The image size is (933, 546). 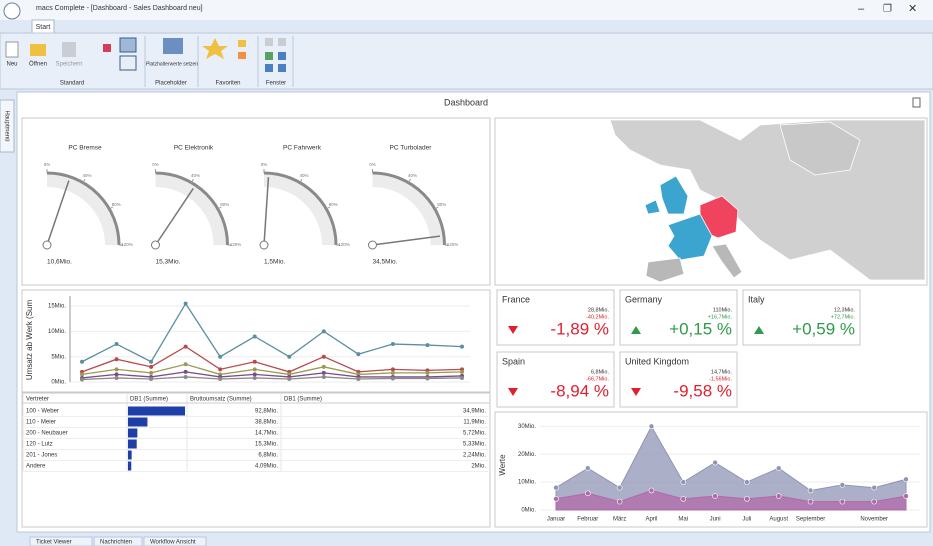 I want to click on y-axis-title: Werte, so click(x=502, y=465).